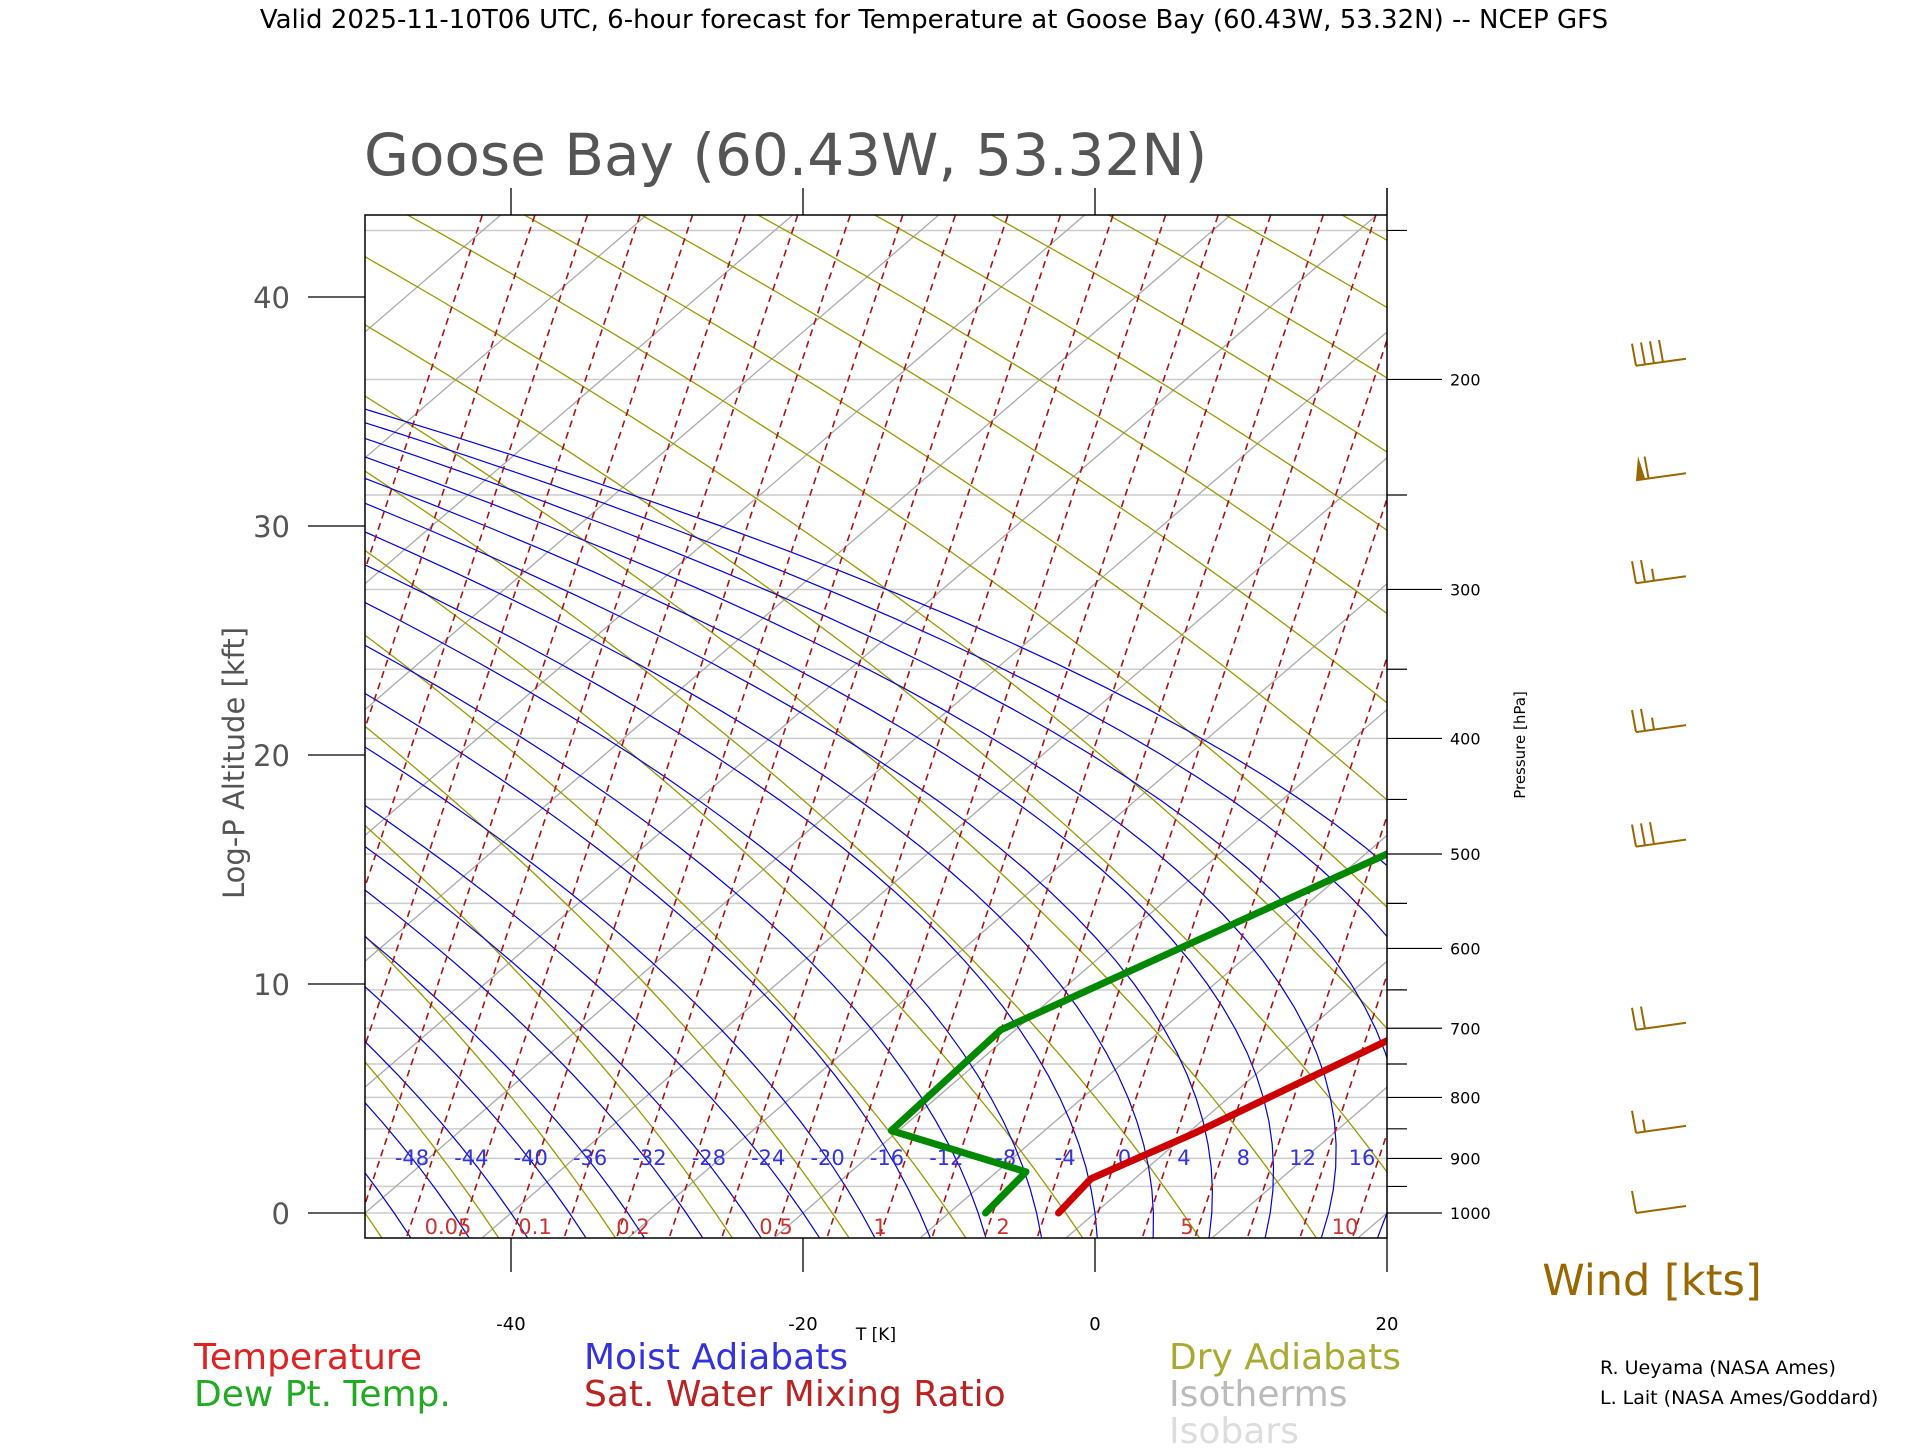  What do you see at coordinates (1258, 1394) in the screenshot?
I see `legend-isotherms: Isotherms` at bounding box center [1258, 1394].